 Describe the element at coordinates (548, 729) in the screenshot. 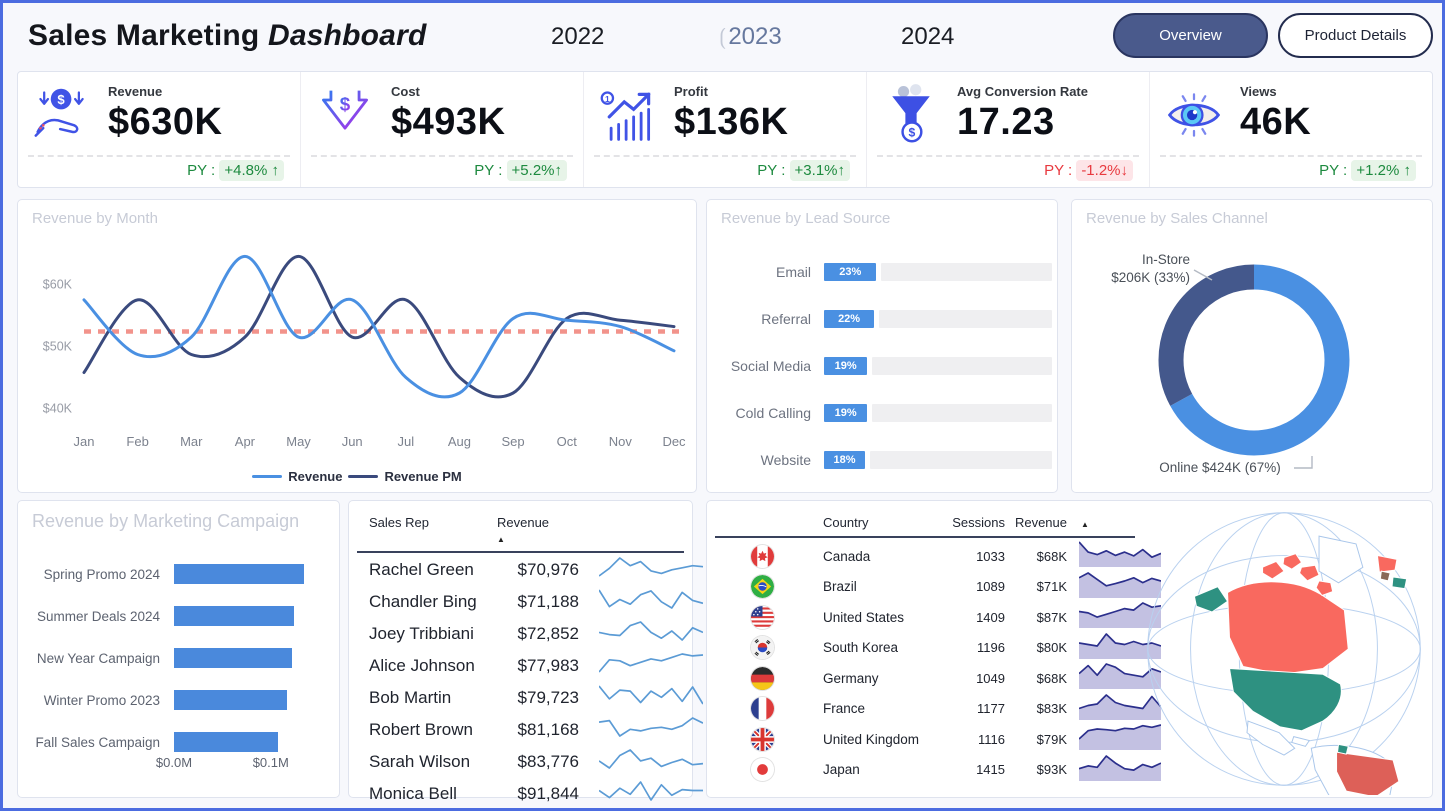

I see `revenue-value: $81,168` at that location.